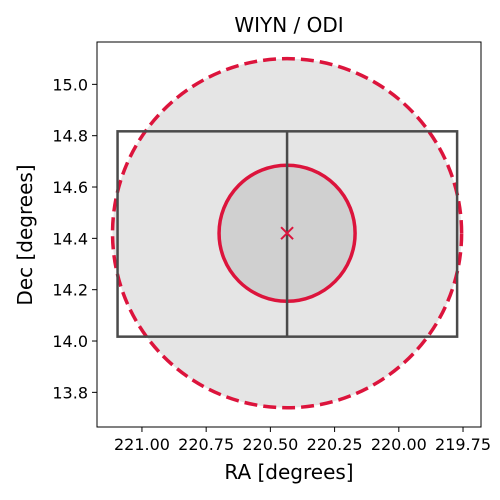 This screenshot has width=500, height=500. Describe the element at coordinates (288, 472) in the screenshot. I see `x-axis-label: RA [degrees]` at that location.